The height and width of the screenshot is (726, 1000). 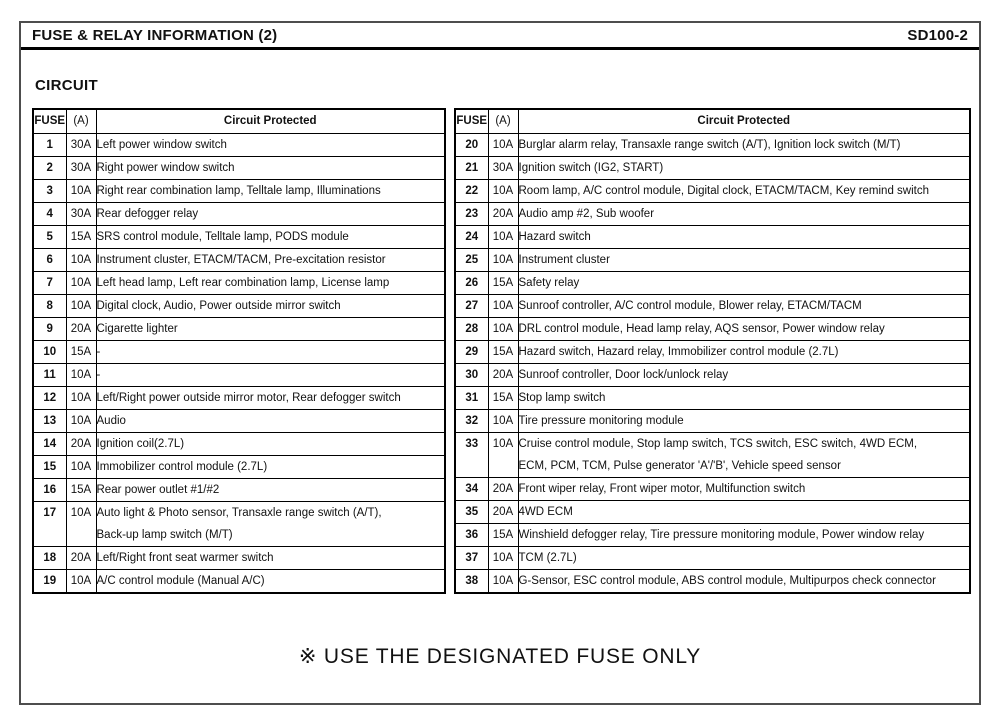 I want to click on circuit-line: -, so click(x=98, y=352).